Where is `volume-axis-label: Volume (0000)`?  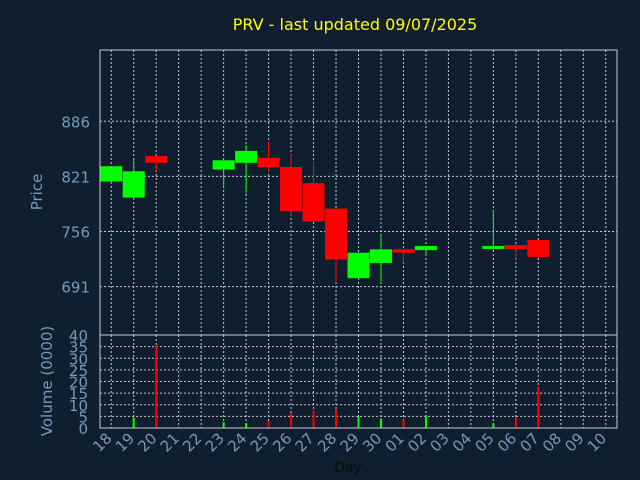 volume-axis-label: Volume (0000) is located at coordinates (47, 381).